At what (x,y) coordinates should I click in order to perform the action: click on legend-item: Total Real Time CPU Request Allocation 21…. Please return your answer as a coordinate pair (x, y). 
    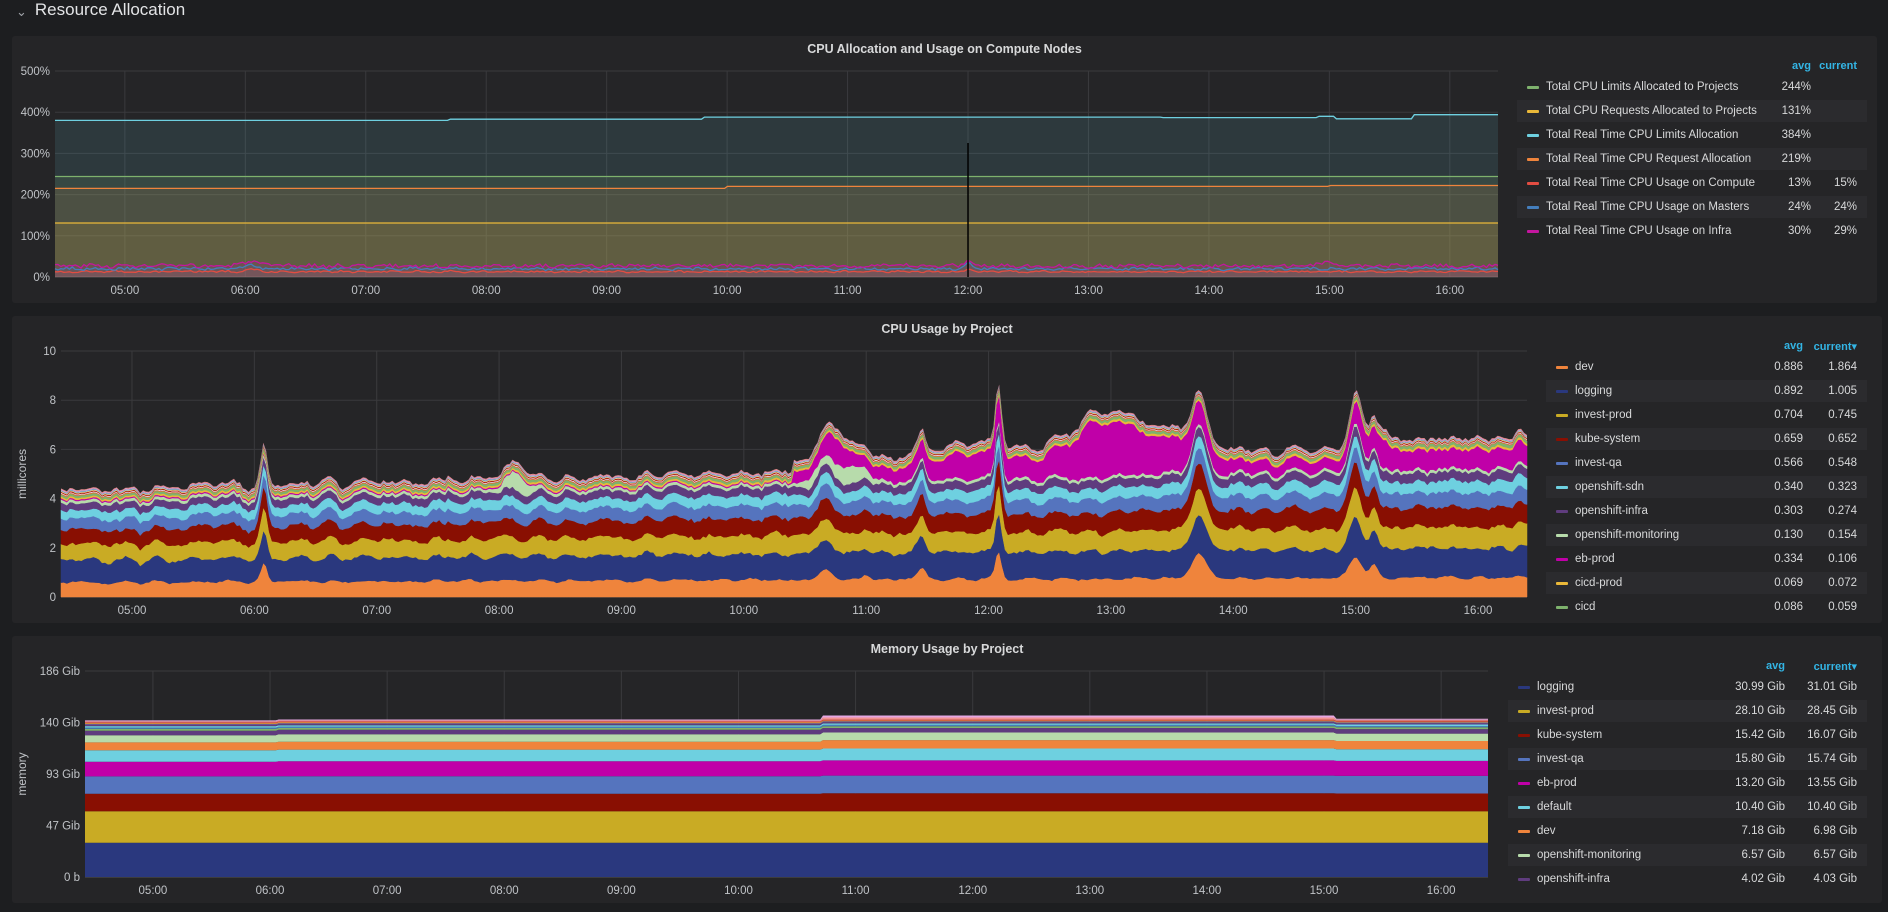
    Looking at the image, I should click on (1692, 159).